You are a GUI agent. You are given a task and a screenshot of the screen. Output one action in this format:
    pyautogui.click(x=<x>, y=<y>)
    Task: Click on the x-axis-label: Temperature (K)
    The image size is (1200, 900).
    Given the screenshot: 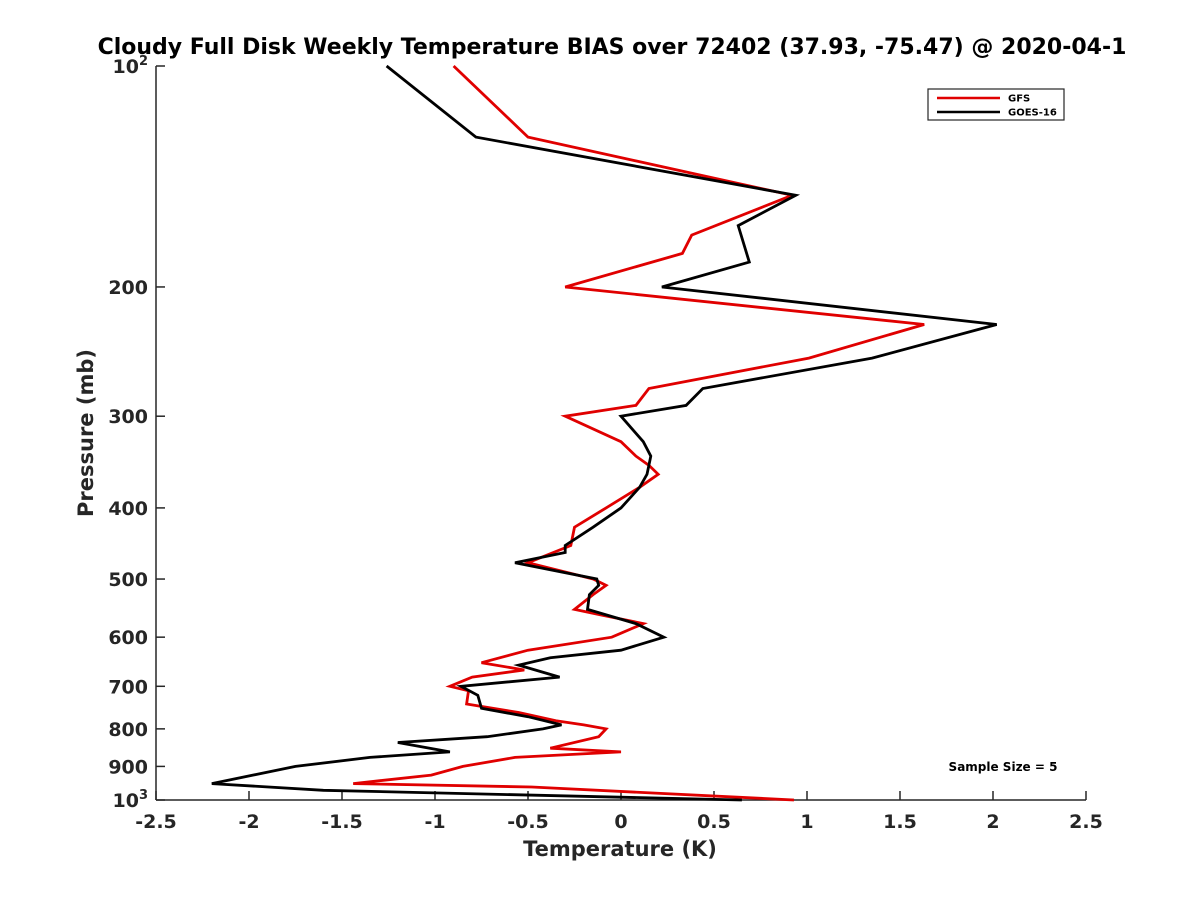 What is the action you would take?
    pyautogui.click(x=620, y=849)
    